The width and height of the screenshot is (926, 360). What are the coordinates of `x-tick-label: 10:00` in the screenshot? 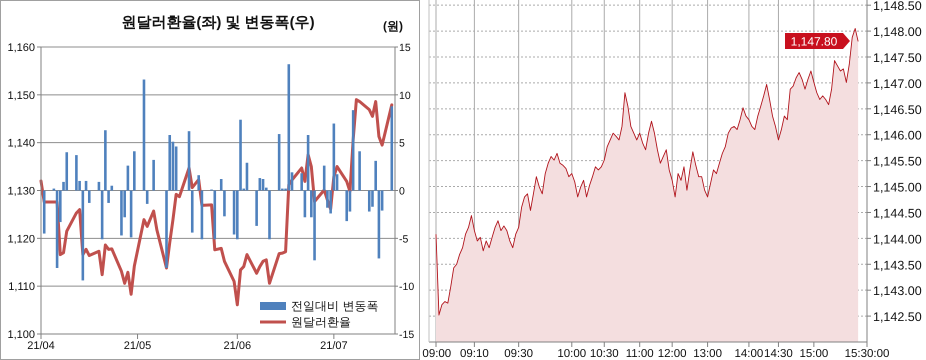 It's located at (571, 354).